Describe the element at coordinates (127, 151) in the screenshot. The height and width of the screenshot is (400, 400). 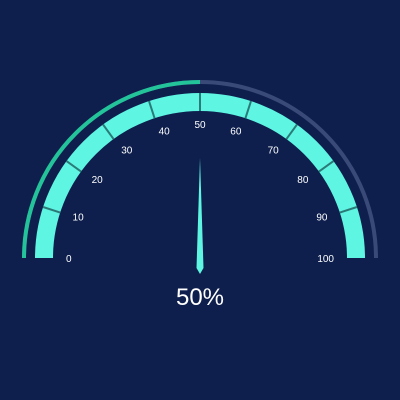
I see `tick-label-30: 30` at that location.